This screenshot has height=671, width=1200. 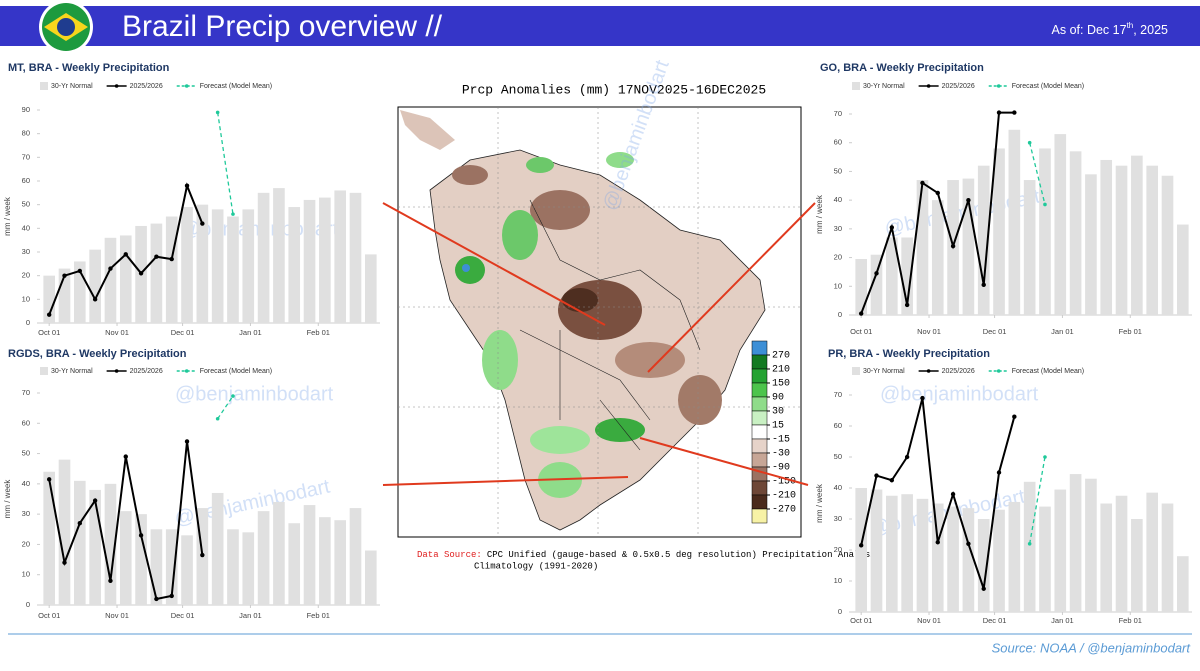 What do you see at coordinates (884, 371) in the screenshot?
I see `legend-label: 30-Yr Normal` at bounding box center [884, 371].